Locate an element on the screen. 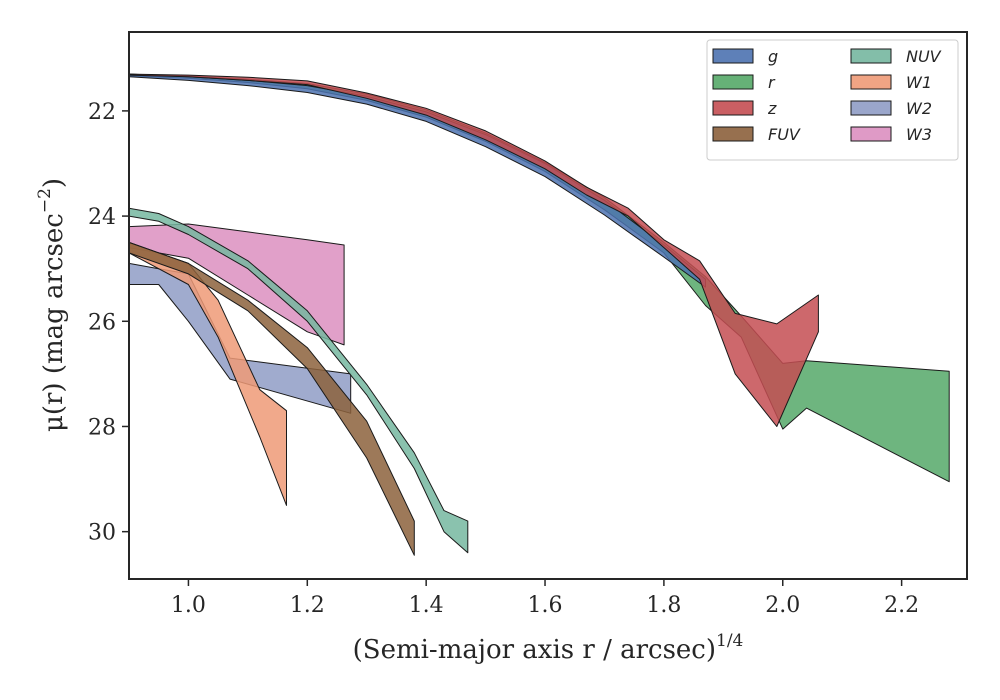 This screenshot has height=700, width=1000. y-tick-label: 22 is located at coordinates (102, 112).